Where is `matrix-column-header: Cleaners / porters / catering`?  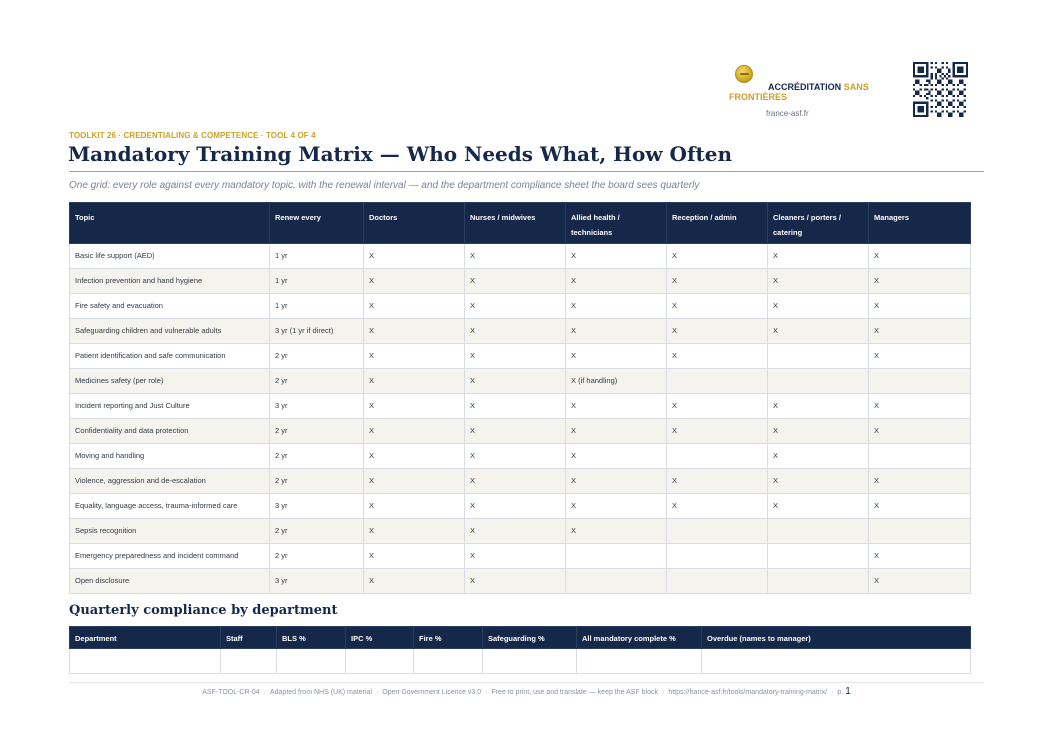
matrix-column-header: Cleaners / porters / catering is located at coordinates (818, 223).